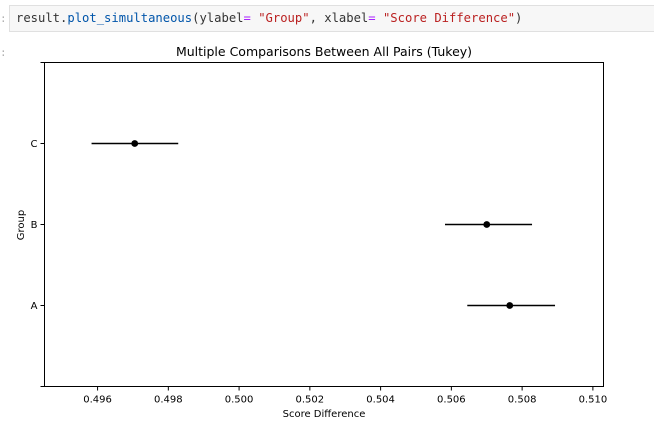 This screenshot has width=654, height=433. Describe the element at coordinates (38, 18) in the screenshot. I see `code-object: result` at that location.